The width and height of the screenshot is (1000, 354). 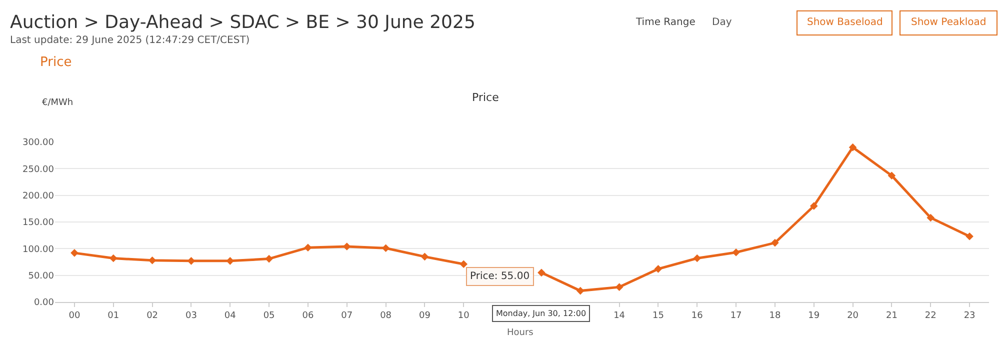 What do you see at coordinates (74, 315) in the screenshot?
I see `x-tick-label: 00` at bounding box center [74, 315].